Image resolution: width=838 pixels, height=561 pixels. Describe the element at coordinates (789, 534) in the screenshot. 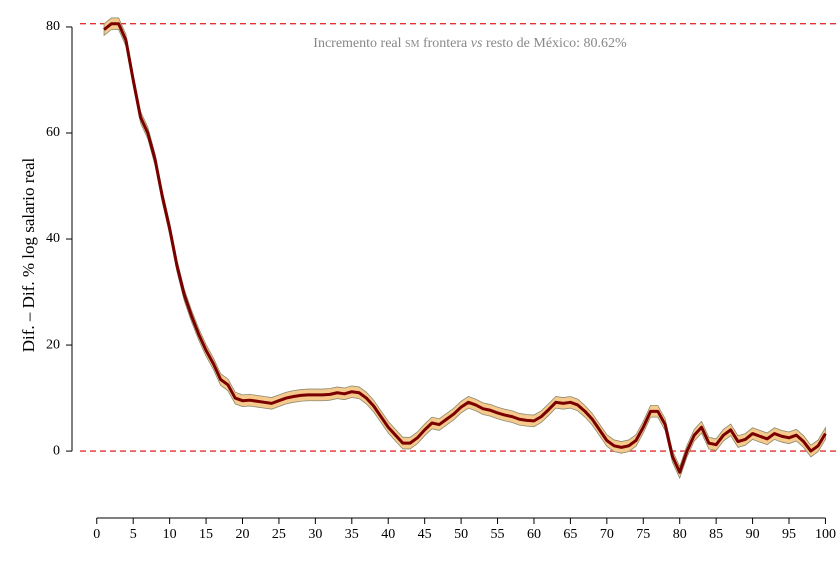

I see `x-tick-label: 95` at that location.